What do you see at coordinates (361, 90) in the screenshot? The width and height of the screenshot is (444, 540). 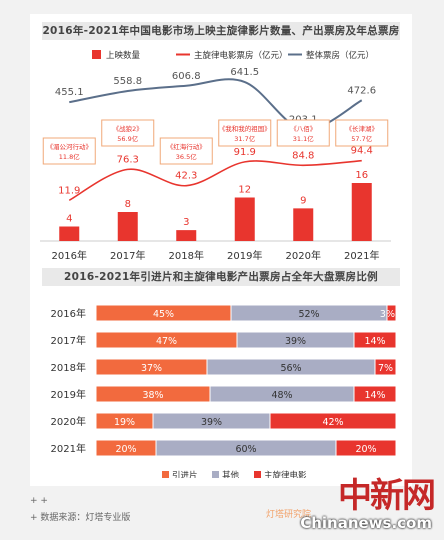 I see `total-label-5: 472.6` at bounding box center [361, 90].